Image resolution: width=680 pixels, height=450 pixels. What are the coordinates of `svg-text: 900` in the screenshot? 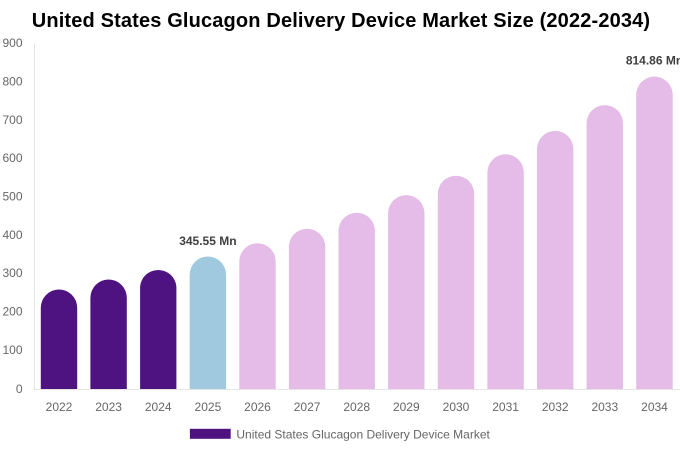 It's located at (12, 43).